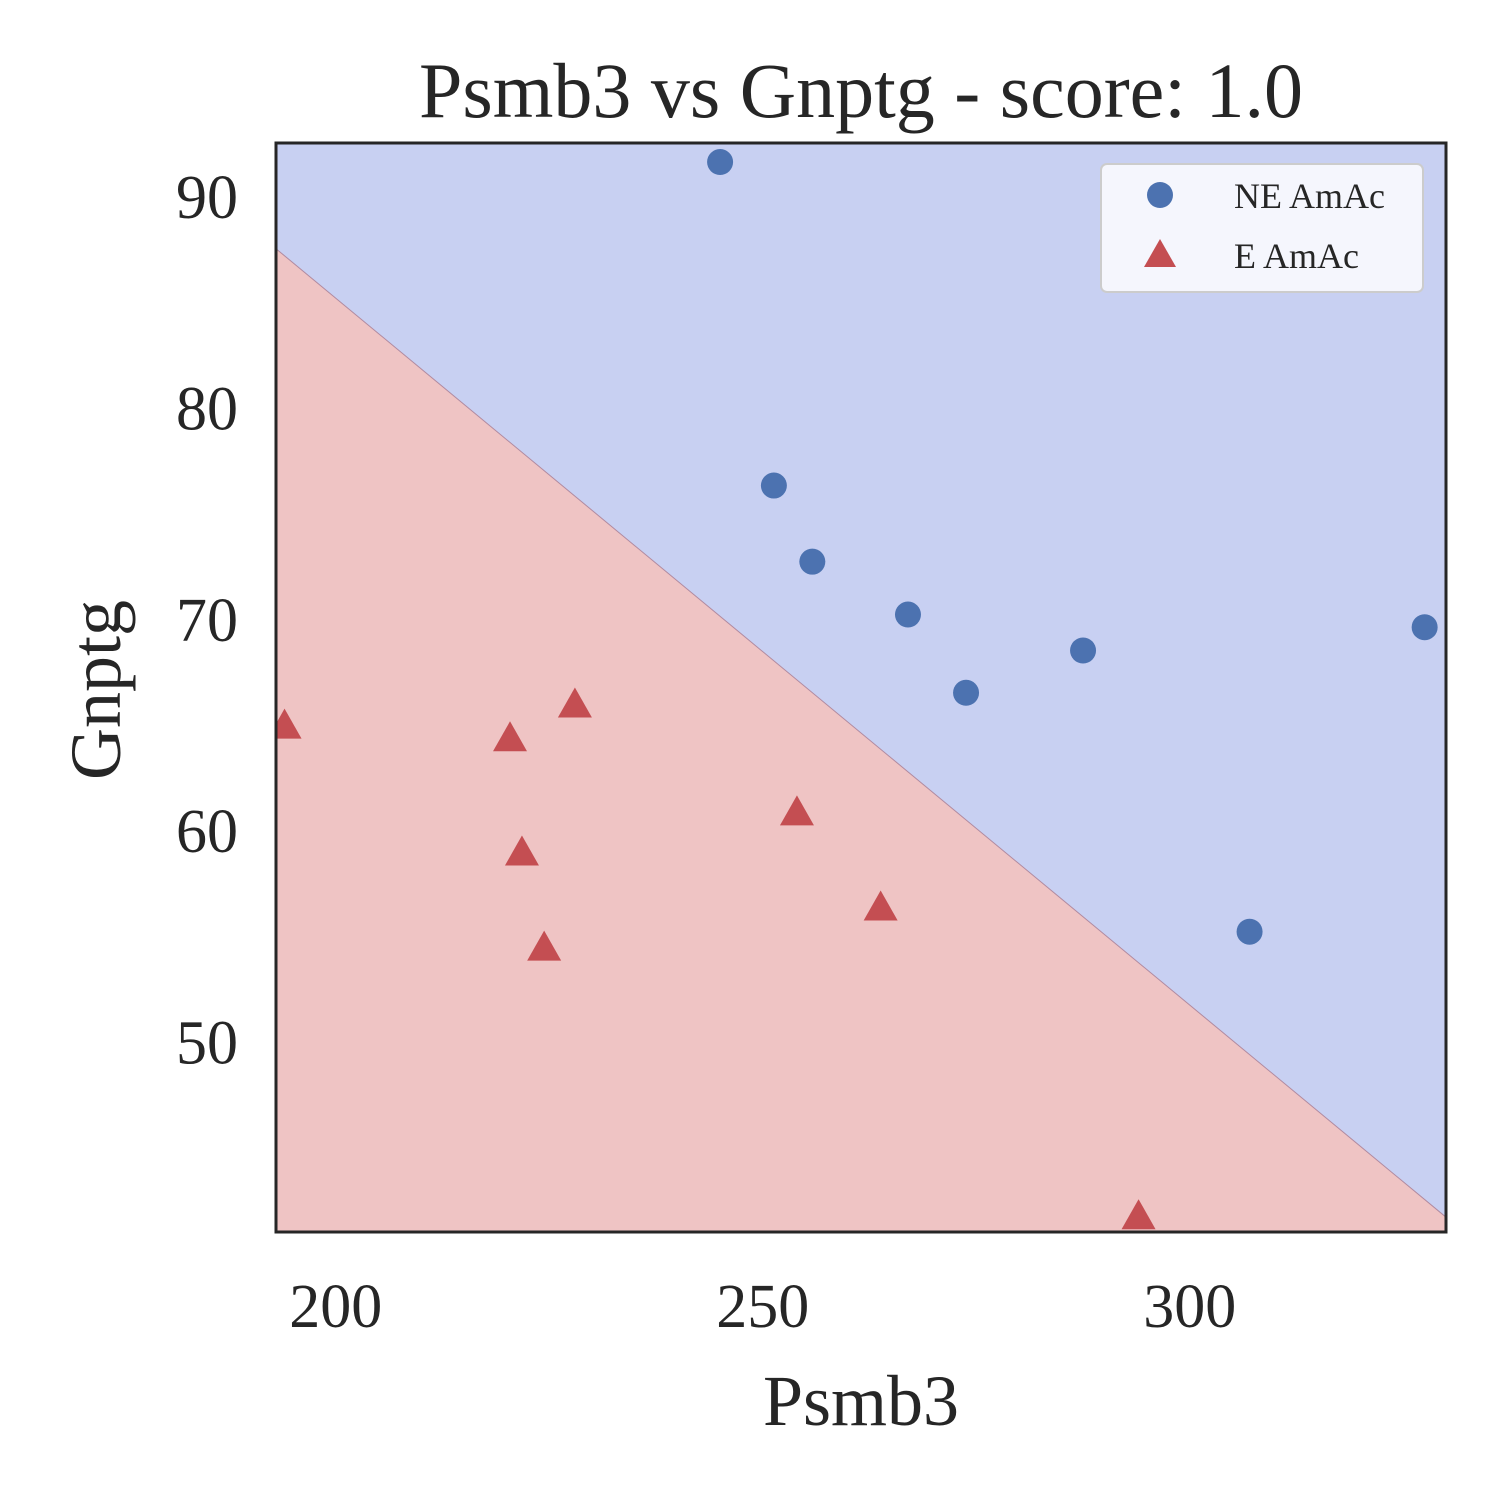 The image size is (1500, 1500). I want to click on legend-box, so click(1262, 228).